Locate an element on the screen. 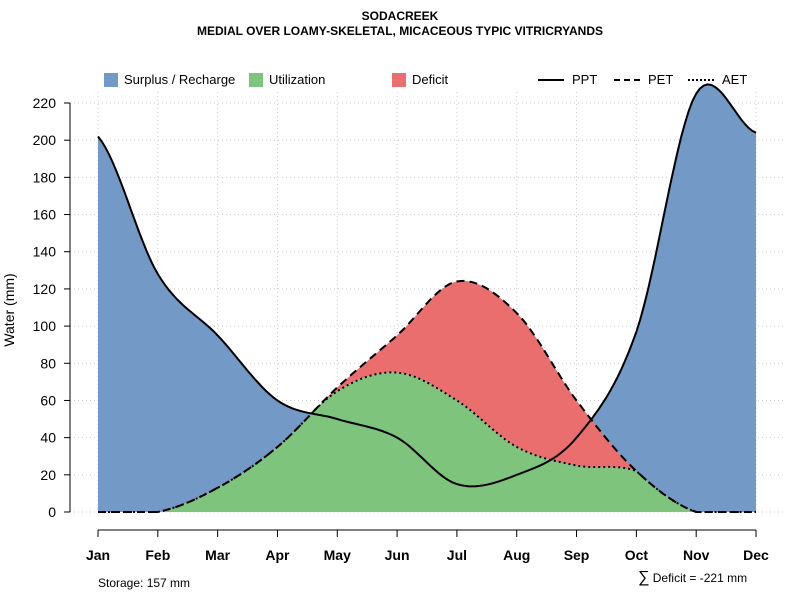 The width and height of the screenshot is (800, 600). y-tick-label-220: 220 is located at coordinates (45, 103).